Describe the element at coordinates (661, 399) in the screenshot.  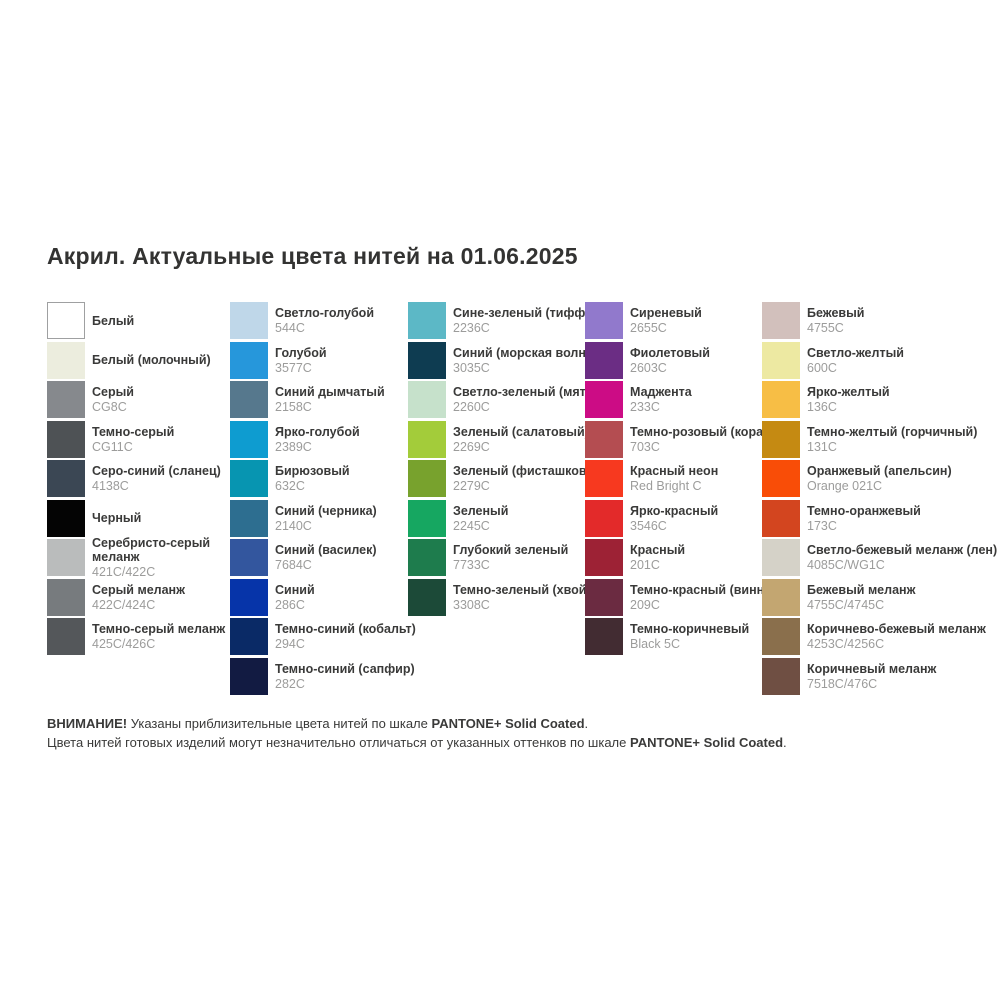
I see `color-label: Маджента 233C` at that location.